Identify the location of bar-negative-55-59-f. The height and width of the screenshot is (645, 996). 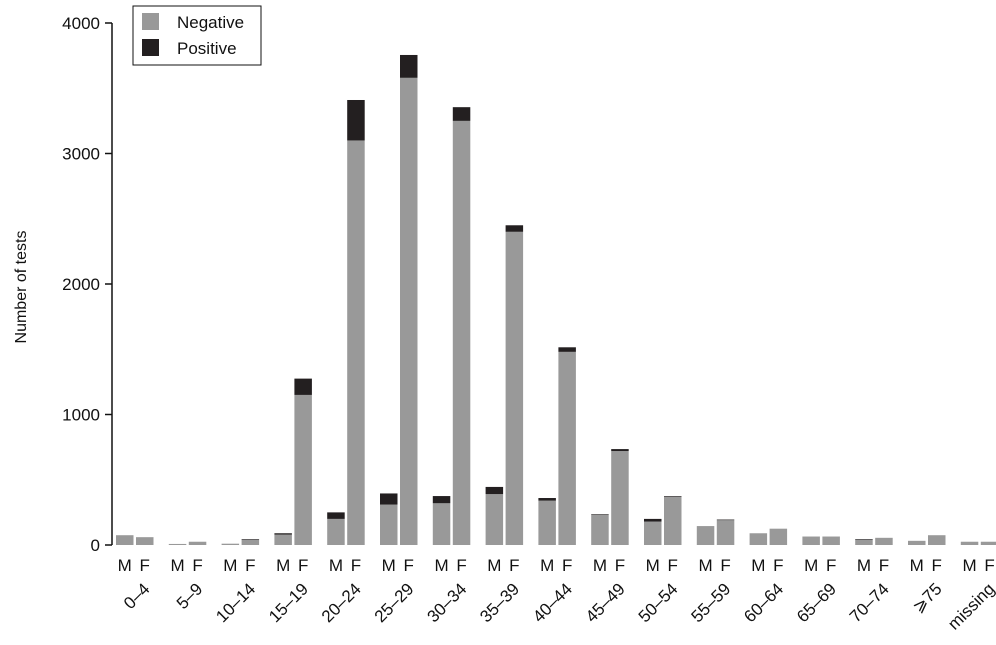
(725, 532).